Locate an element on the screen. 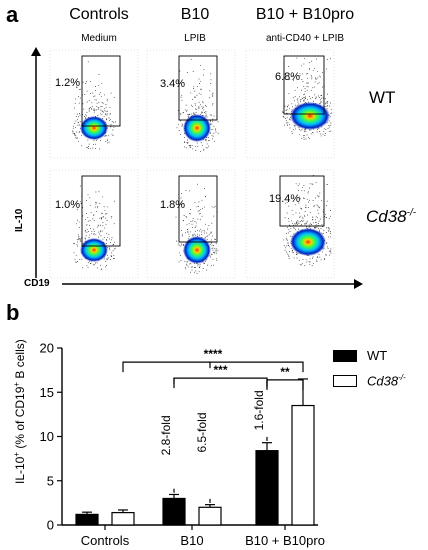 The height and width of the screenshot is (550, 428). x-tick-label-1: B10 is located at coordinates (191, 540).